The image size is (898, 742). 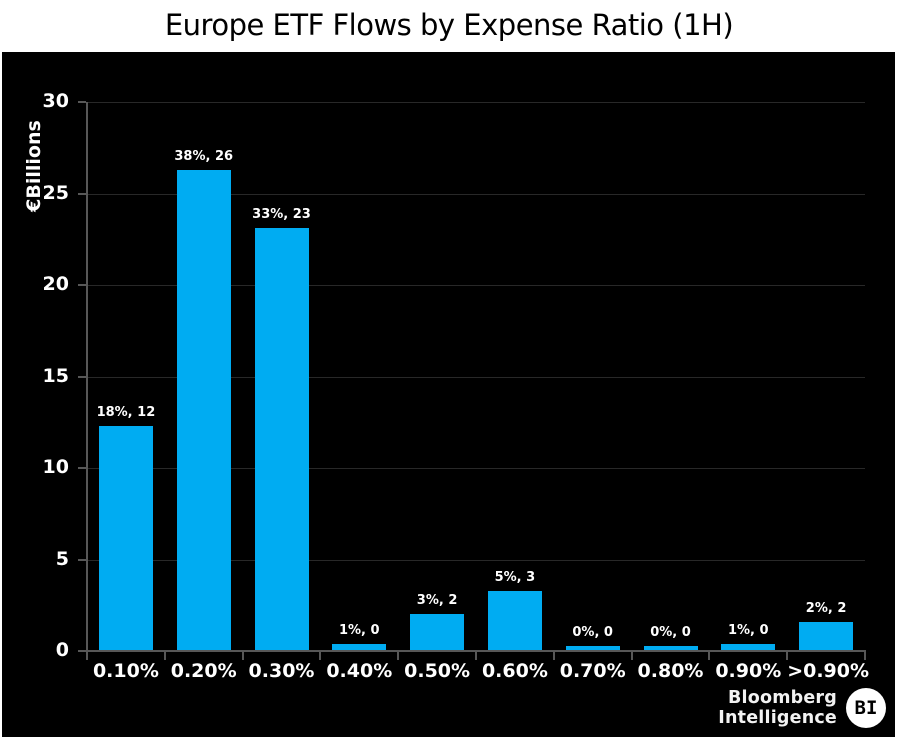 What do you see at coordinates (828, 671) in the screenshot?
I see `x-tick-label: >0.90%` at bounding box center [828, 671].